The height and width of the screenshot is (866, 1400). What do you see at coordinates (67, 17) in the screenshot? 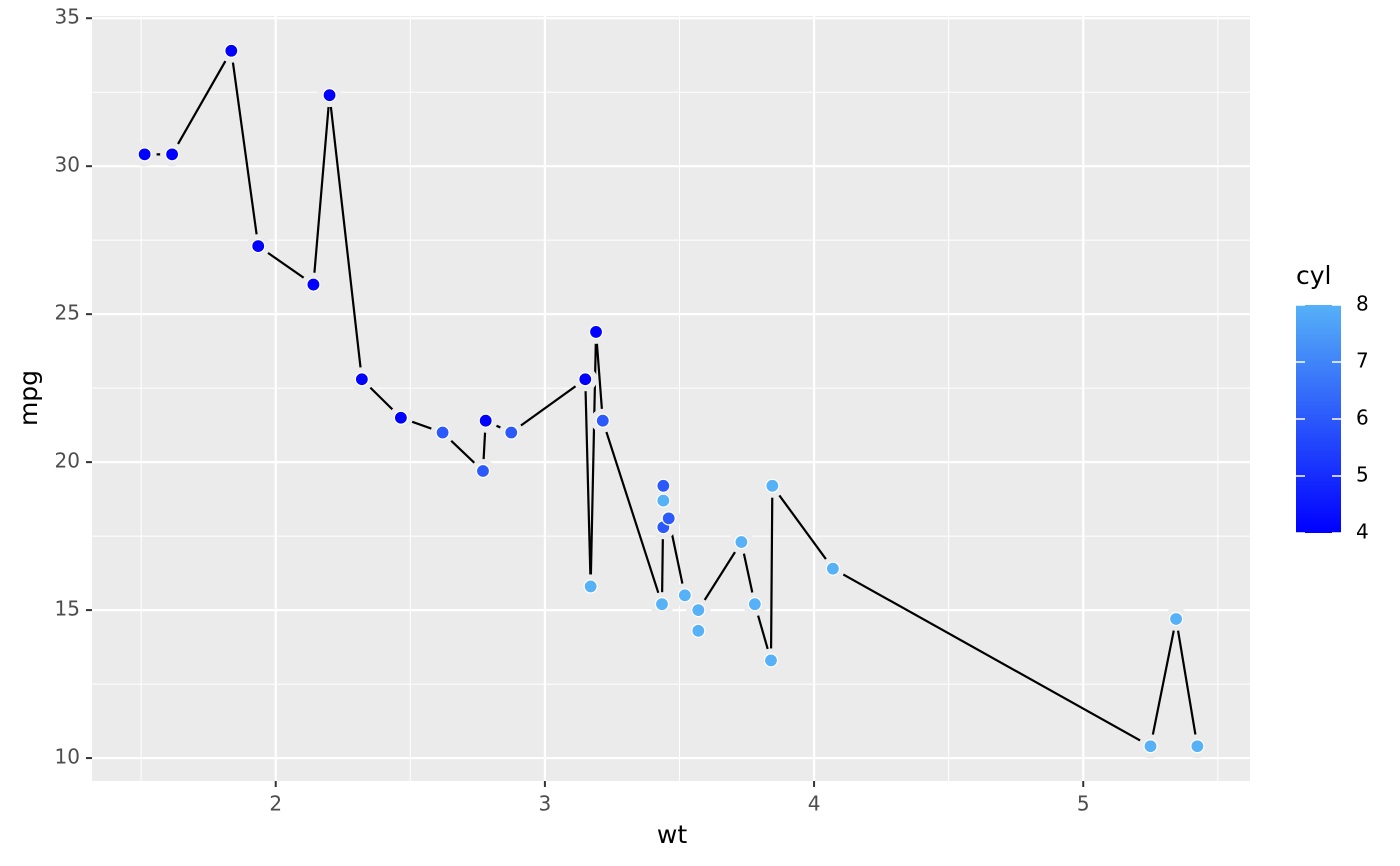
I see `y-tick-label: 35` at bounding box center [67, 17].